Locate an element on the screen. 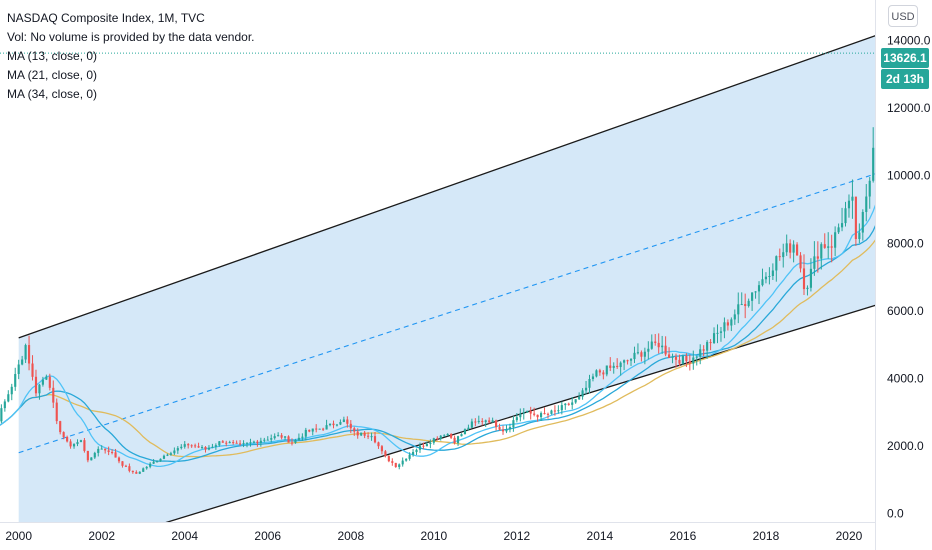 This screenshot has height=550, width=932. countdown-tag: 2d 13h is located at coordinates (905, 79).